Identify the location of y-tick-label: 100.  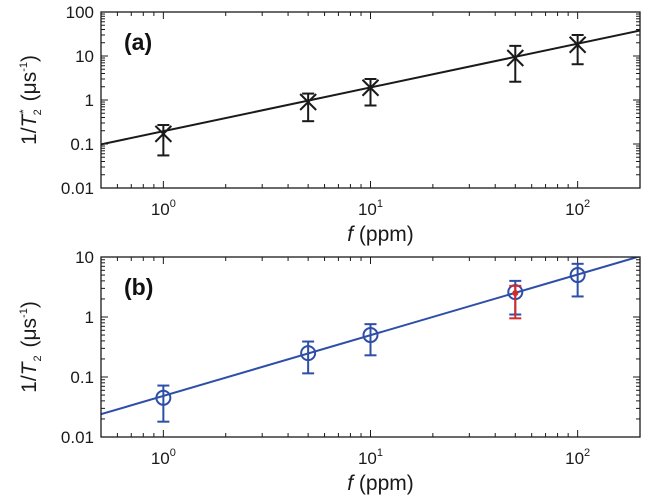
(80, 12).